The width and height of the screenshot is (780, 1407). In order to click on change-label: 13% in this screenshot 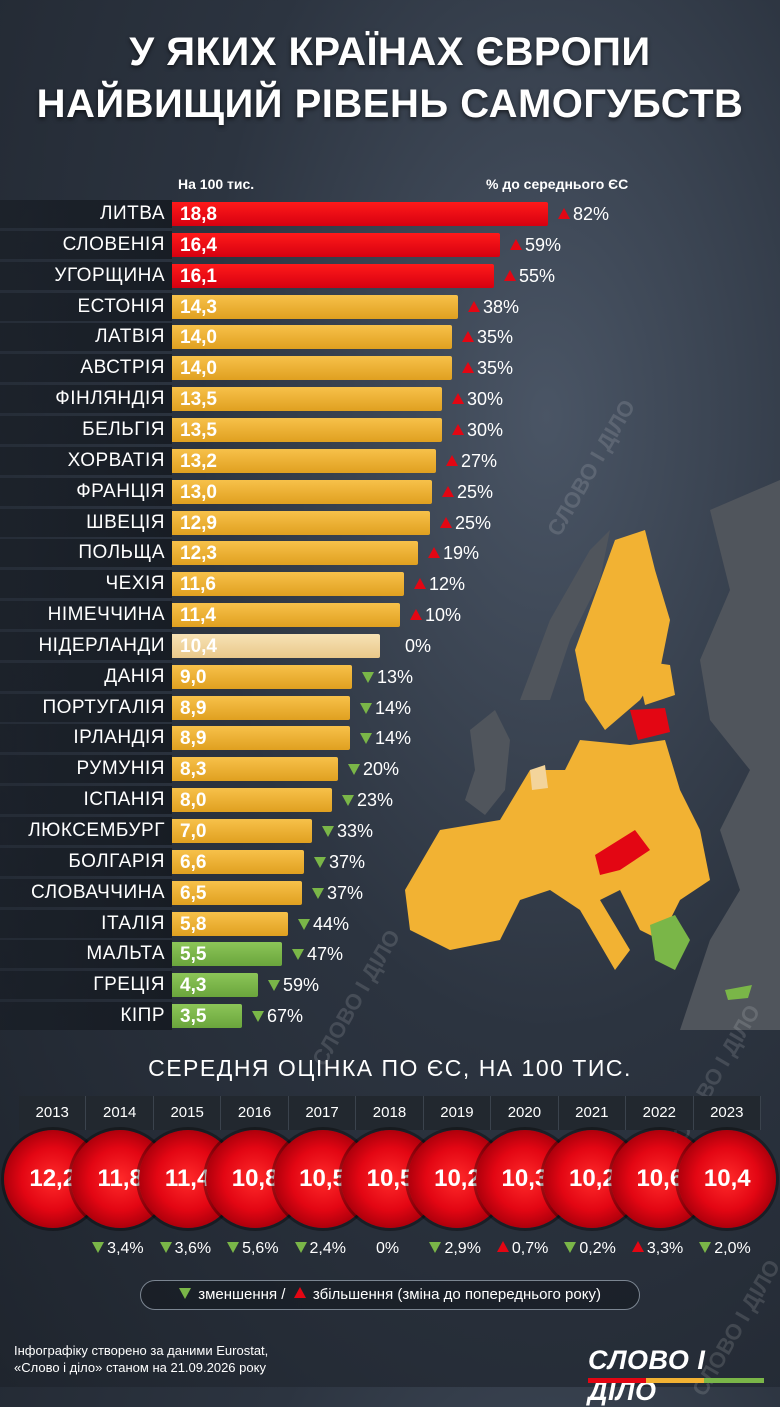, I will do `click(387, 677)`.